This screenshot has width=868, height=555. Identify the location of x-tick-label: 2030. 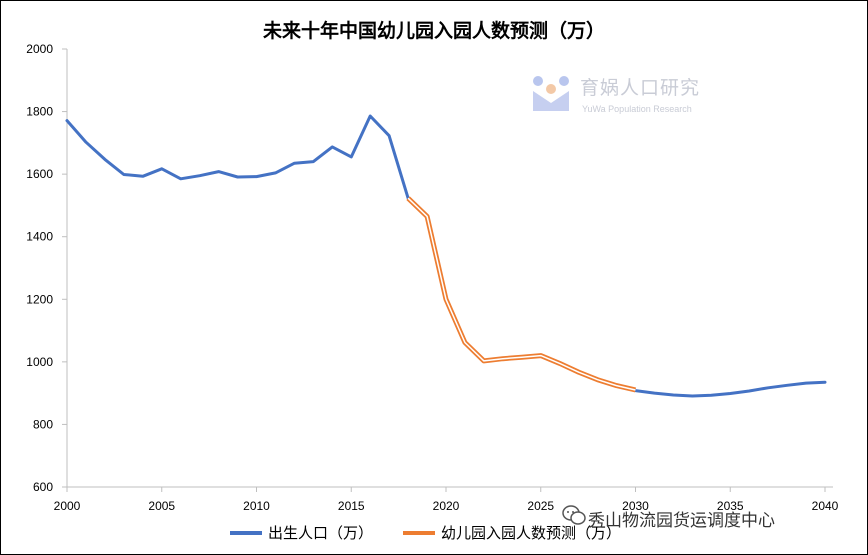
(635, 506).